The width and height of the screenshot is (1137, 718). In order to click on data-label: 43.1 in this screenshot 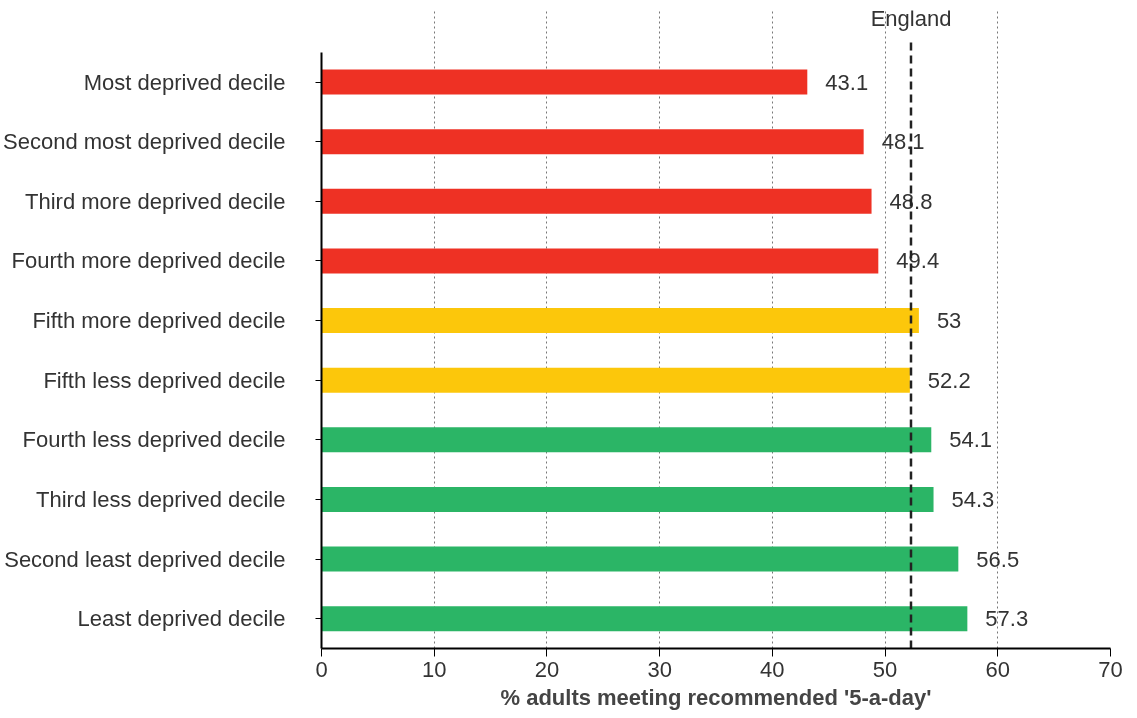, I will do `click(847, 82)`.